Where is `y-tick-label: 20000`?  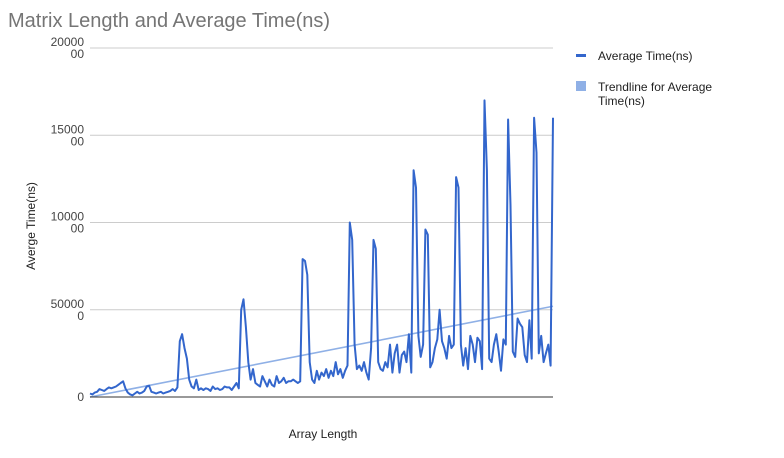 y-tick-label: 20000 is located at coordinates (68, 42).